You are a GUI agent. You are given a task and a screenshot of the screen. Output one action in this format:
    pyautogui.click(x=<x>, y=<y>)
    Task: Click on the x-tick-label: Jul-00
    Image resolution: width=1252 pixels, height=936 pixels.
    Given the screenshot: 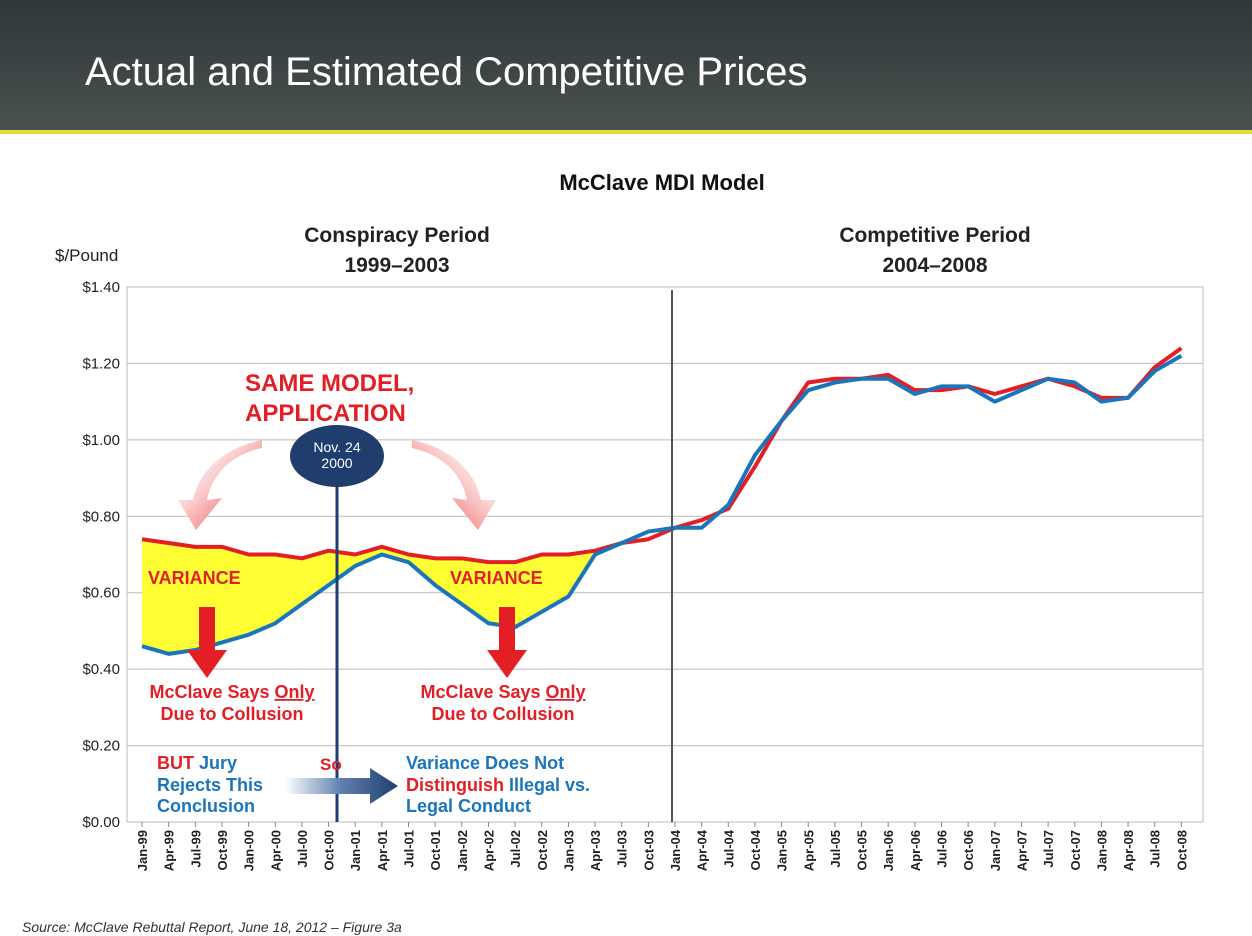 What is the action you would take?
    pyautogui.click(x=302, y=849)
    